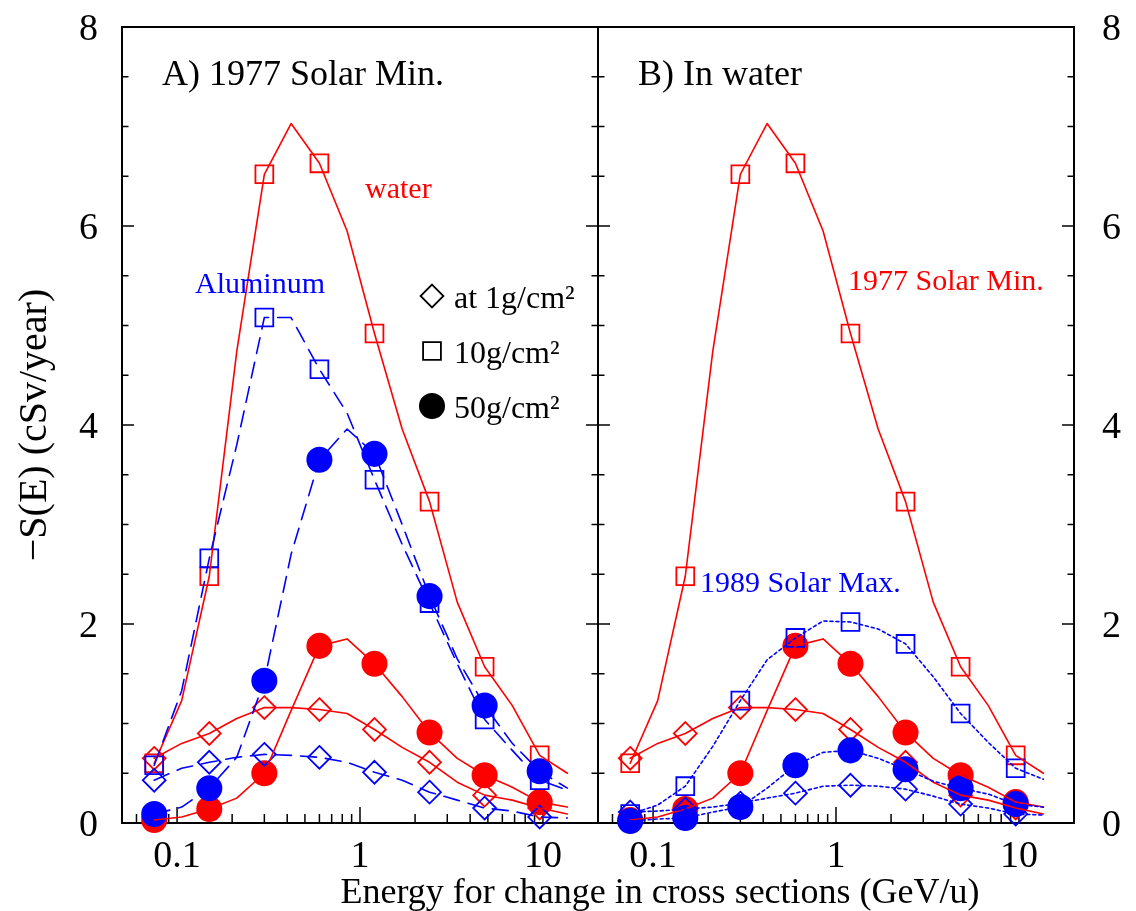 The image size is (1136, 911). I want to click on annotation: 50g/cm², so click(507, 407).